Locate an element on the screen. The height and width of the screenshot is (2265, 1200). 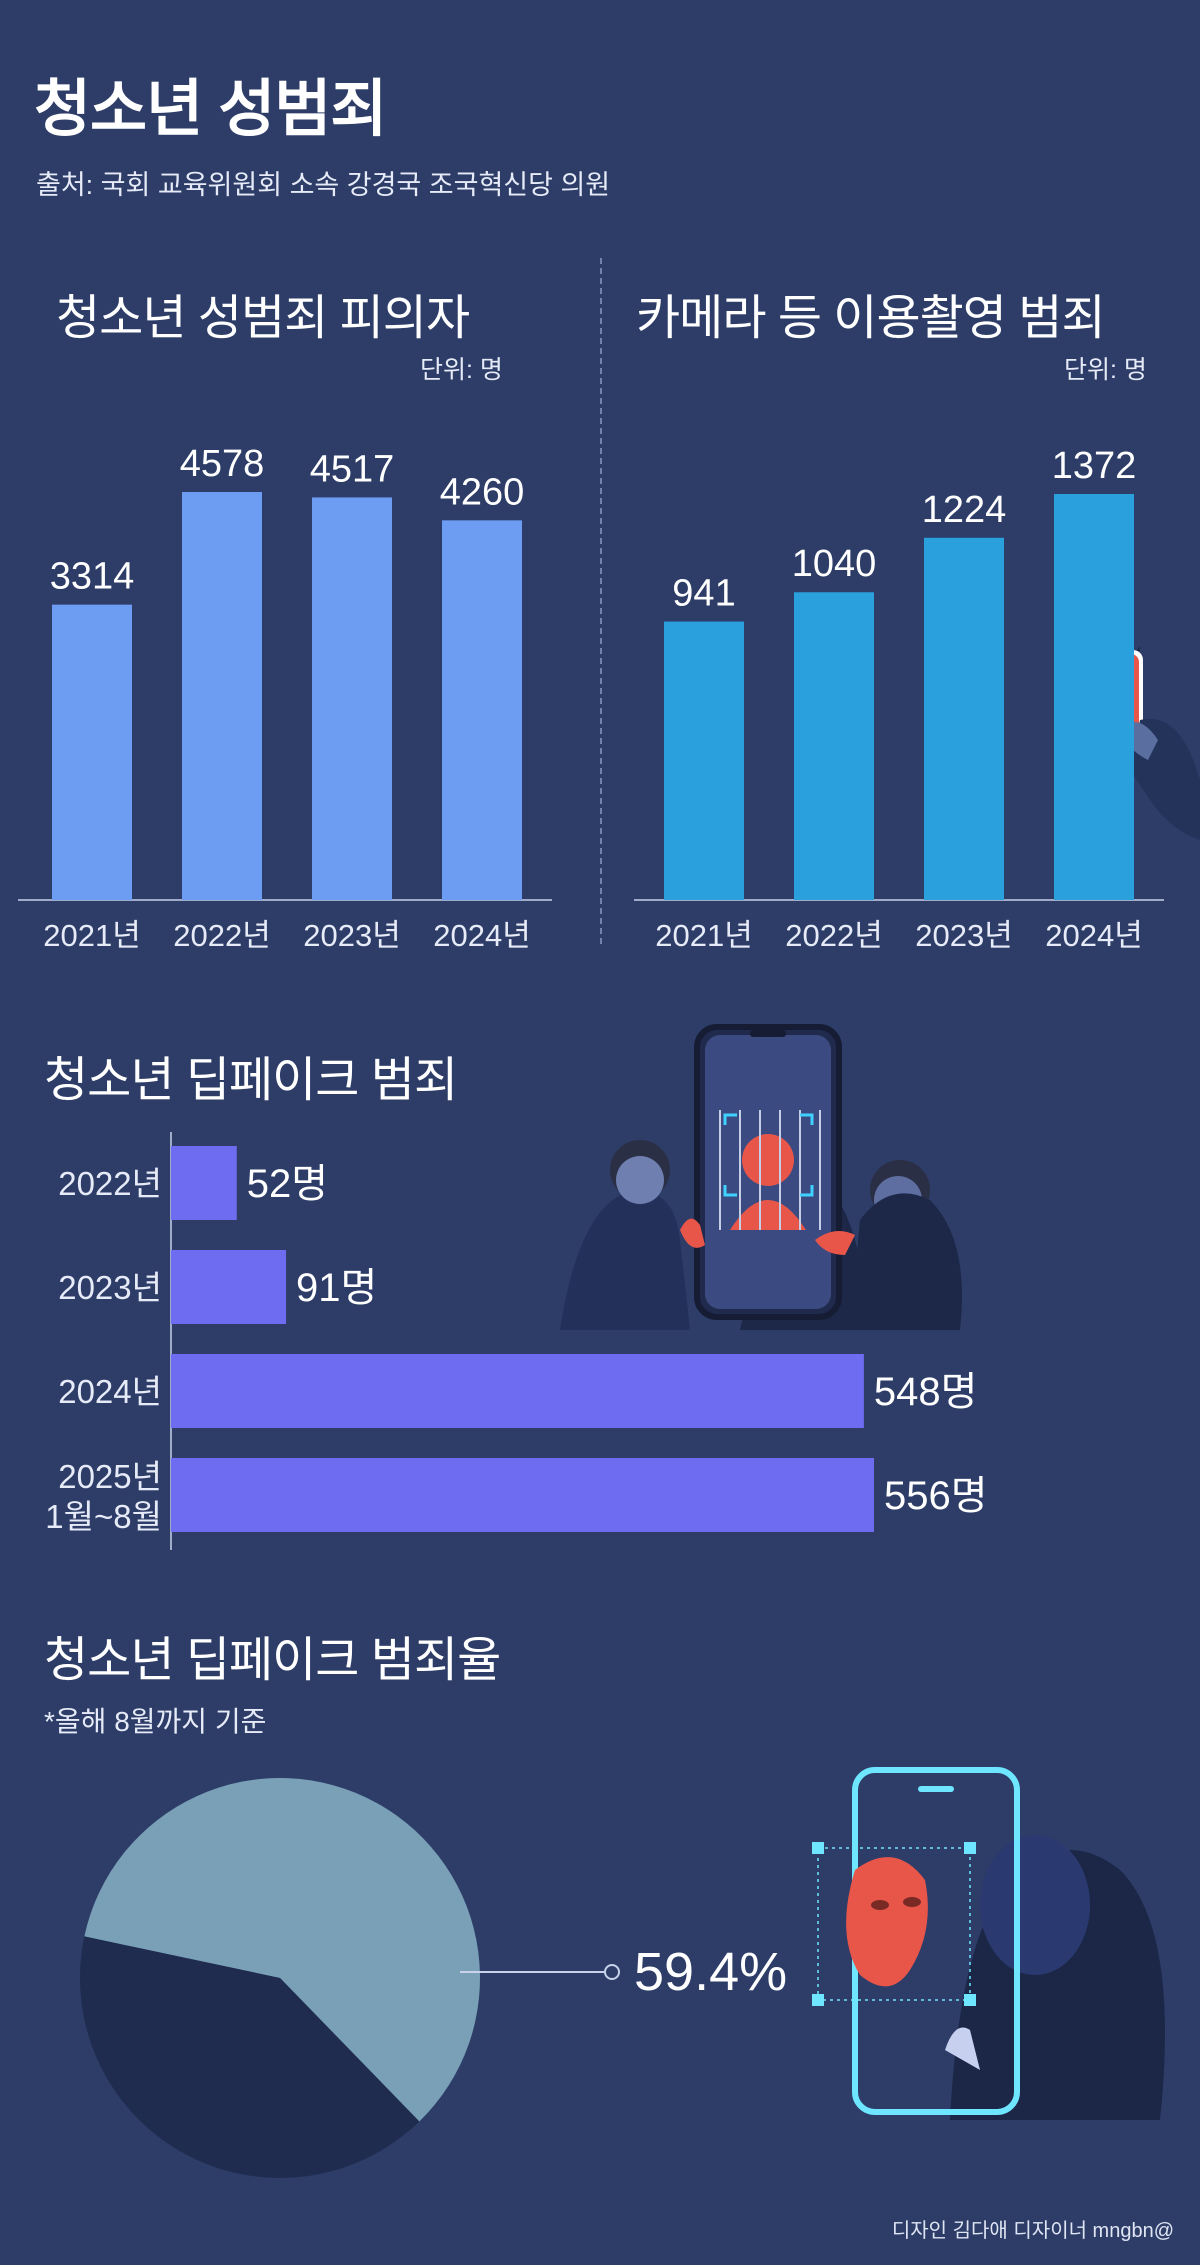
chart1-category-label: 2024년 is located at coordinates (481, 935).